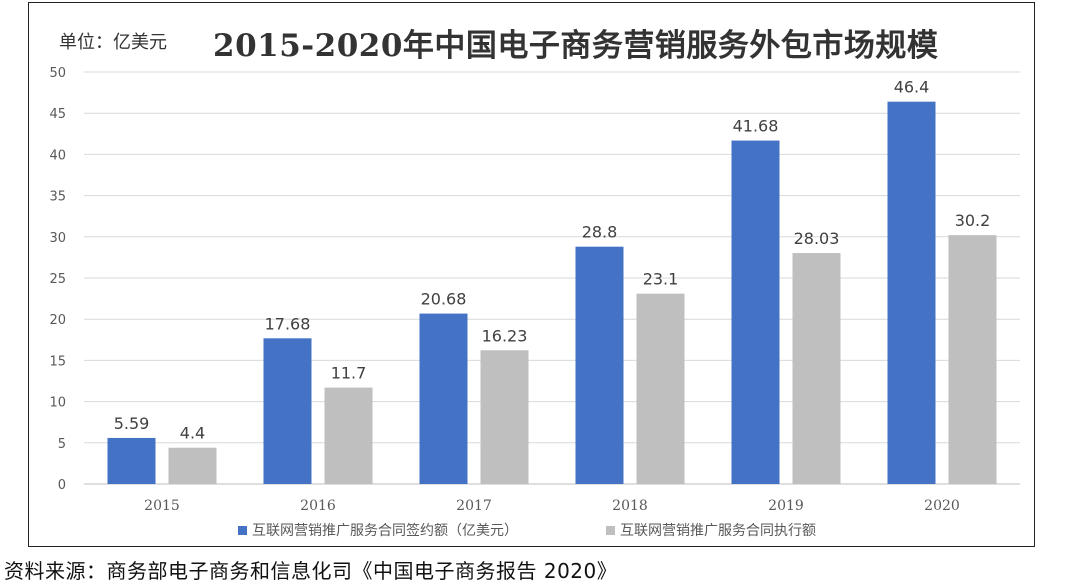 This screenshot has height=584, width=1080. I want to click on x-tick-label: 2019, so click(786, 506).